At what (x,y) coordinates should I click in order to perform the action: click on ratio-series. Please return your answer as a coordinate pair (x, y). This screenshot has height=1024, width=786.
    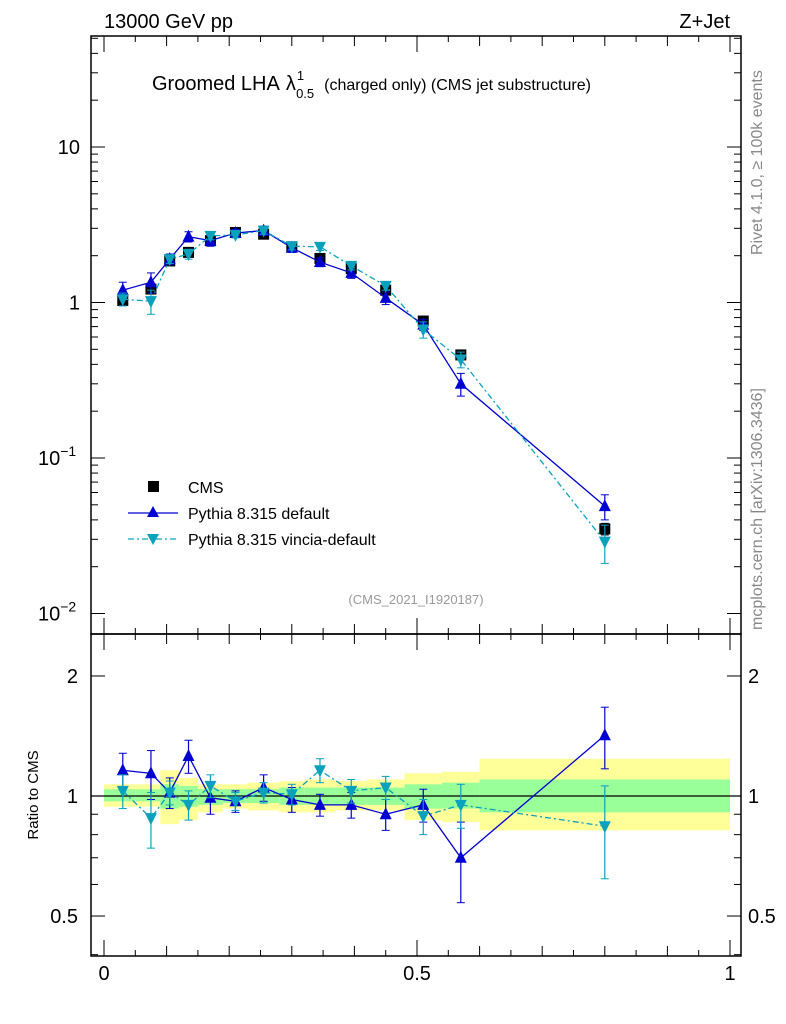
    Looking at the image, I should click on (363, 805).